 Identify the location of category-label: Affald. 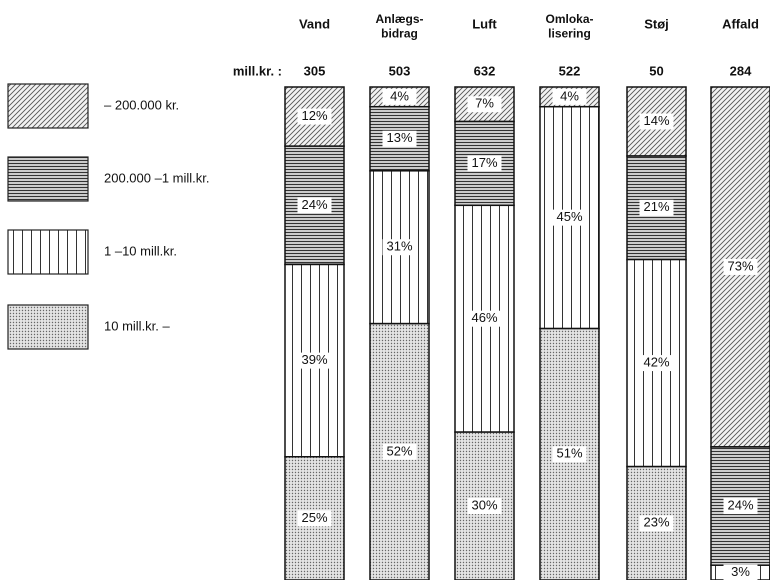
(740, 23).